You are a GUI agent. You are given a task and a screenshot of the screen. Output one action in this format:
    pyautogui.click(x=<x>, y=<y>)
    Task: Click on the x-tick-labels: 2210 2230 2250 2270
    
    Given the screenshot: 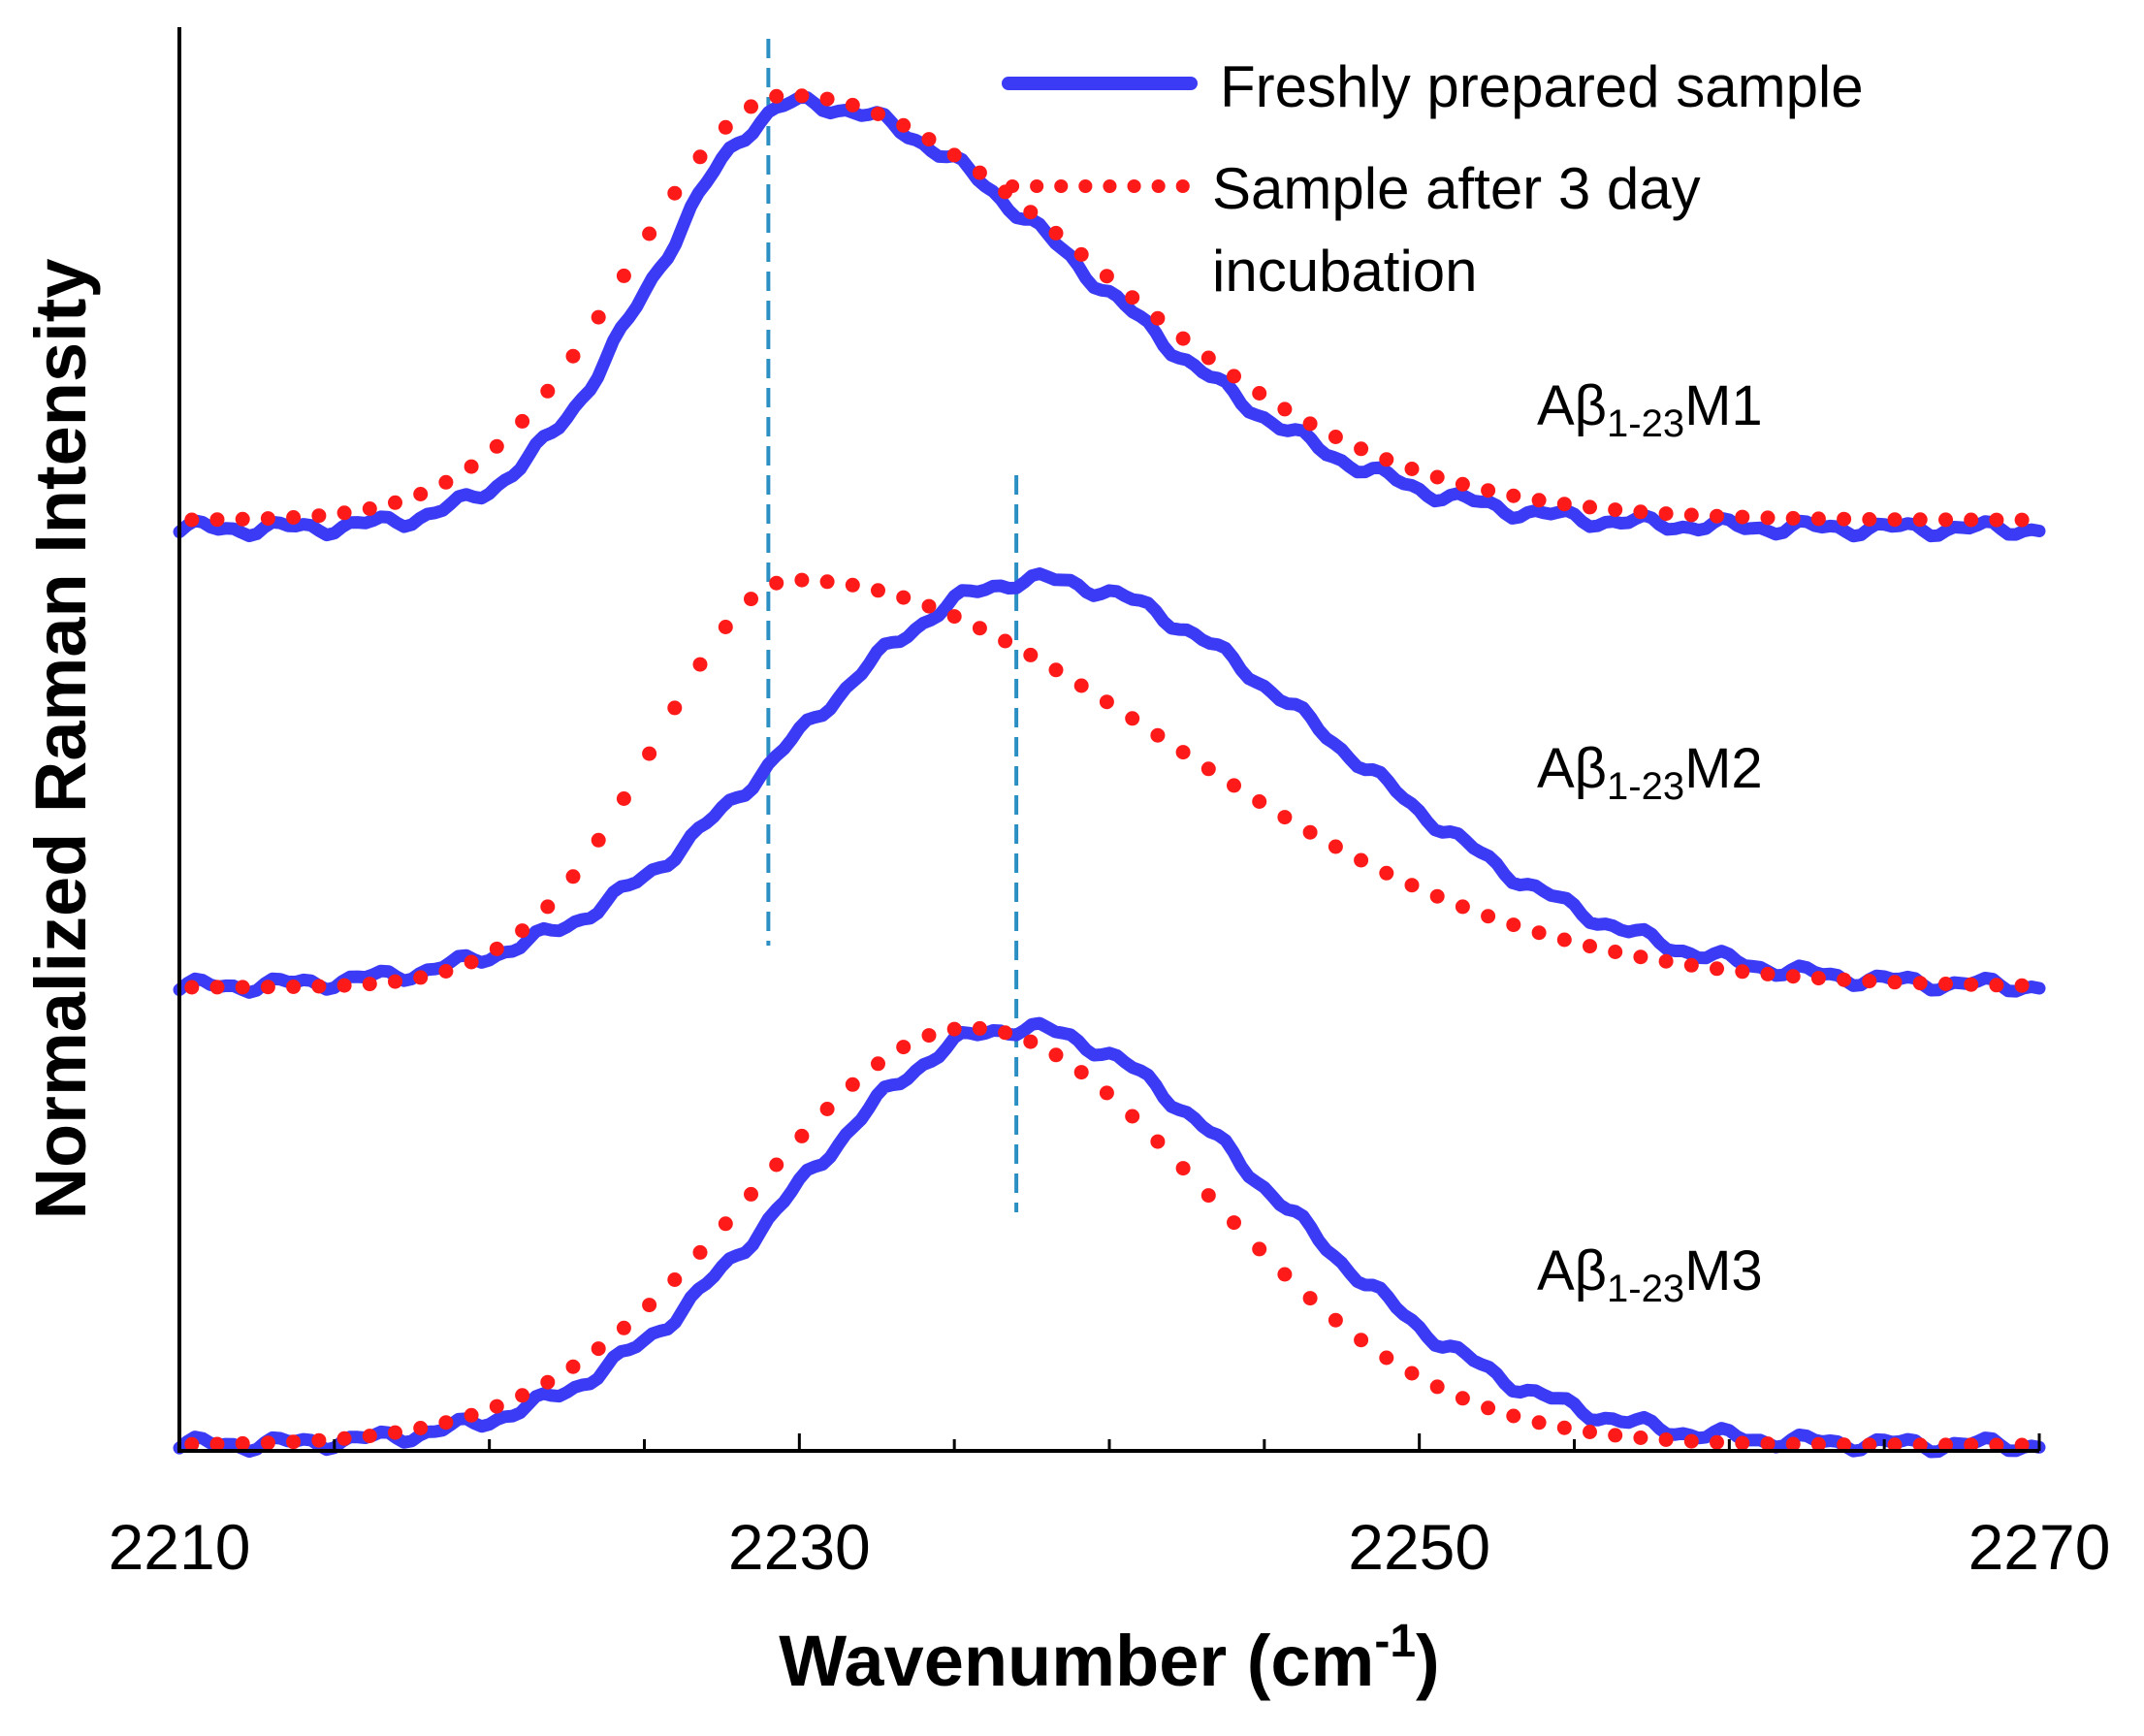 What is the action you would take?
    pyautogui.click(x=1110, y=1547)
    